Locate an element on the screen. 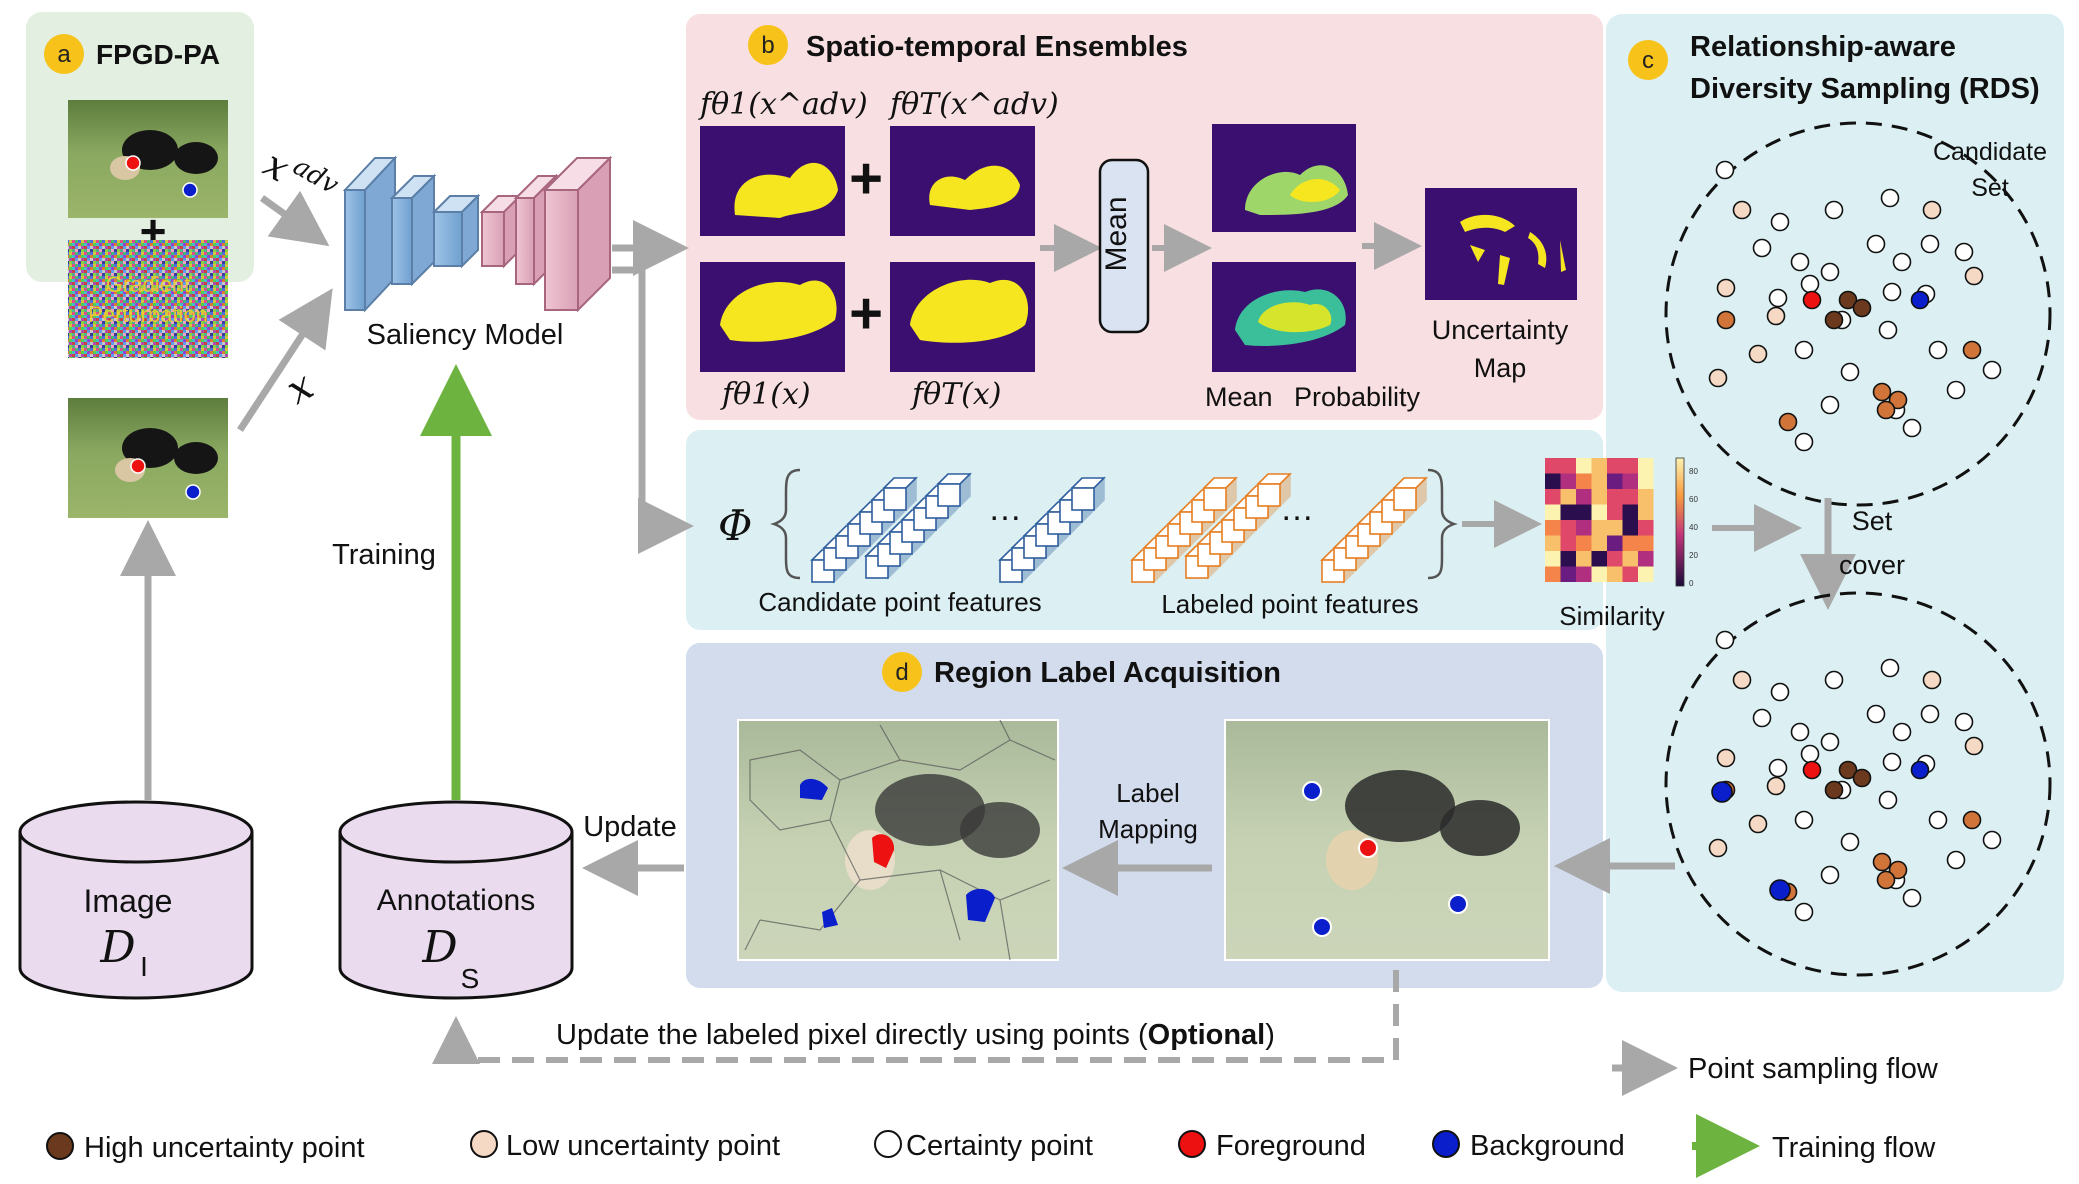 This screenshot has width=2079, height=1184. badge-a-letter: a is located at coordinates (64, 54).